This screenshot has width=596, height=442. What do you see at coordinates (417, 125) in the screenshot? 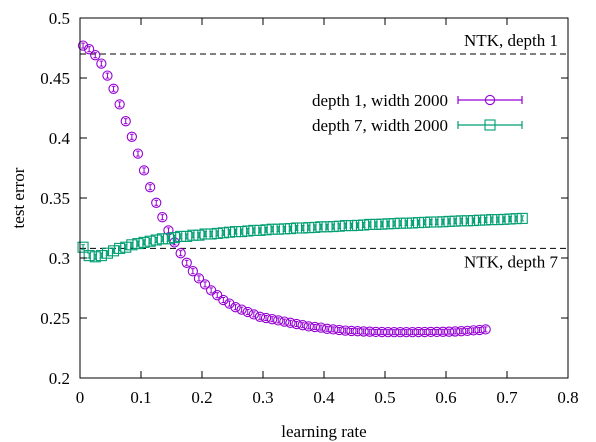
I see `legend-entry: depth 7, width 2000` at bounding box center [417, 125].